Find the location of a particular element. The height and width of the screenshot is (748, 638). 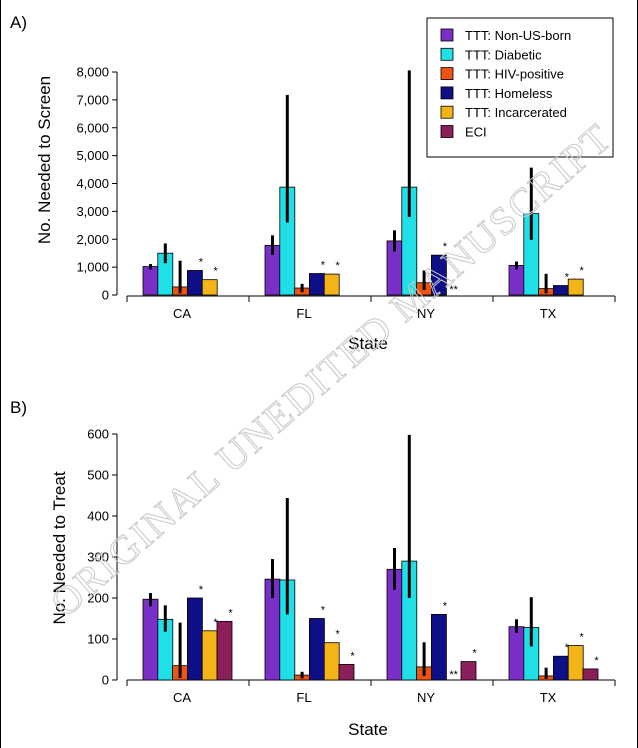

panel-b-bar-fl-eci is located at coordinates (346, 672).